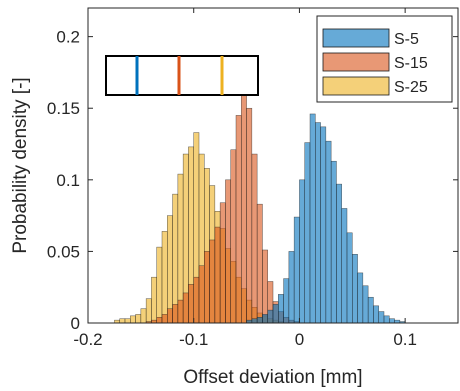  What do you see at coordinates (87, 339) in the screenshot?
I see `x-tick-label: -0.2` at bounding box center [87, 339].